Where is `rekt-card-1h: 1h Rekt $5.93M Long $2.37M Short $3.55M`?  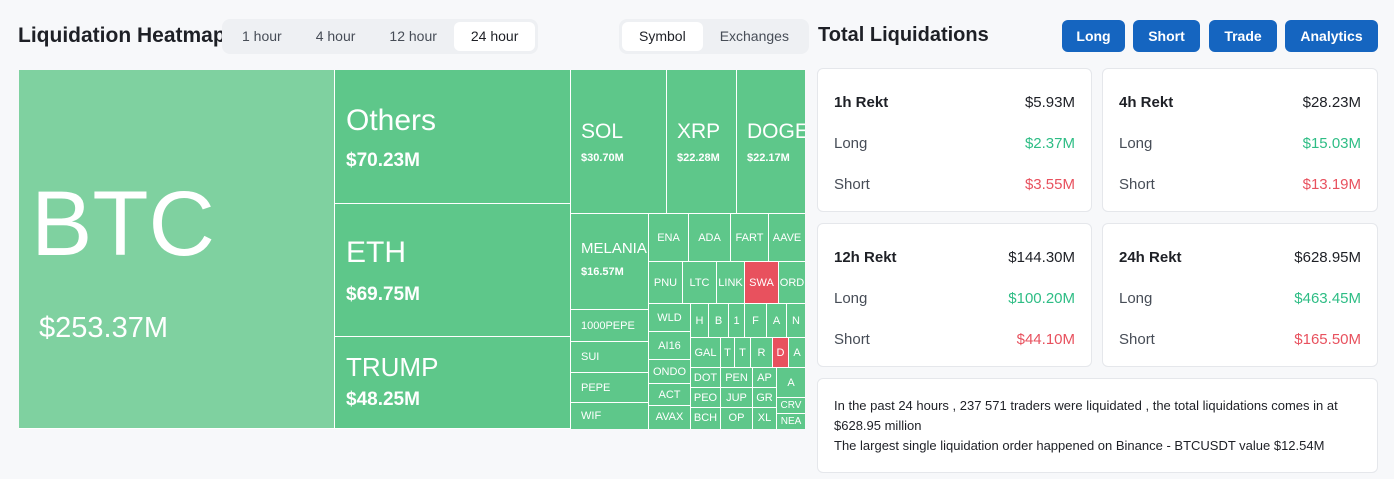
rekt-card-1h: 1h Rekt $5.93M Long $2.37M Short $3.55M is located at coordinates (954, 140).